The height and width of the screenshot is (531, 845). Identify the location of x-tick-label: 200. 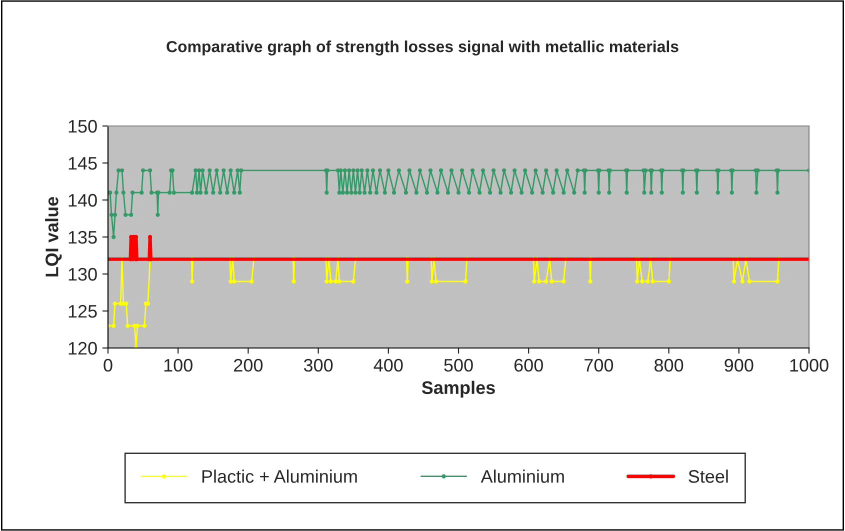
(248, 365).